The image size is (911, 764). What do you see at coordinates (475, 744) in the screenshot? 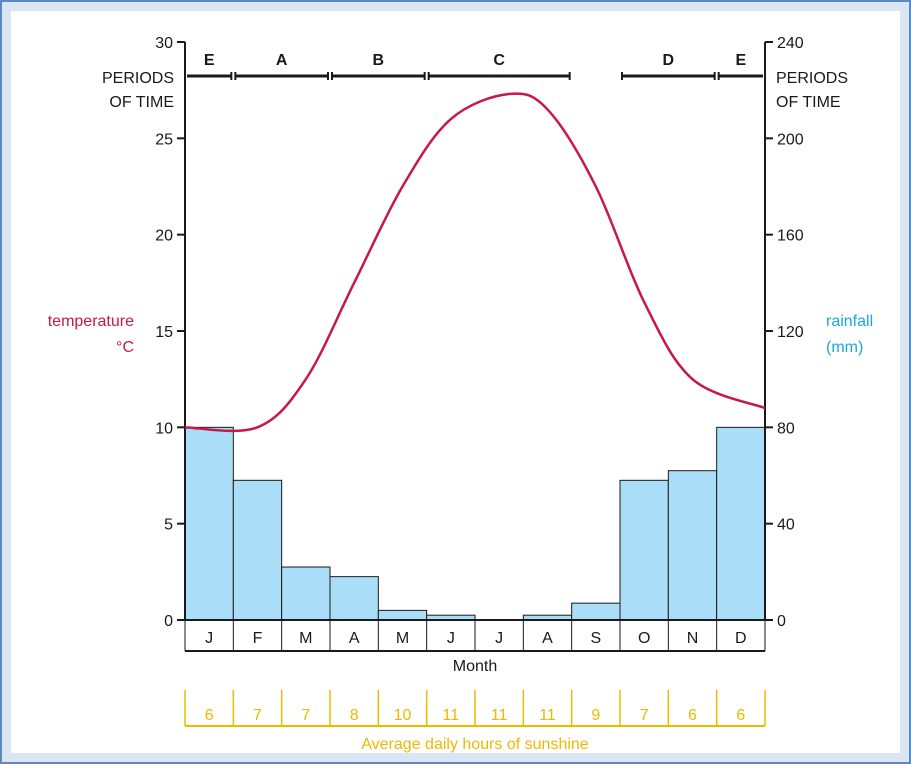
I see `sunshine-title: Average daily hours of sunshine` at bounding box center [475, 744].